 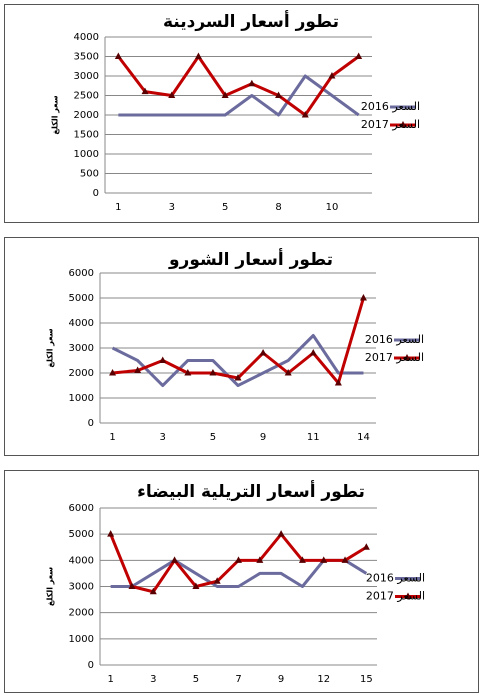 What do you see at coordinates (86, 135) in the screenshot?
I see `y-tick-label: 1500` at bounding box center [86, 135].